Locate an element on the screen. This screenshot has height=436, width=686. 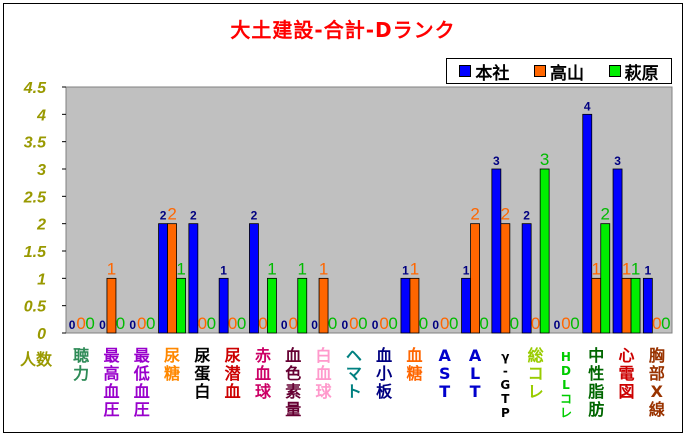
data-label-0-11: 1 is located at coordinates (405, 270).